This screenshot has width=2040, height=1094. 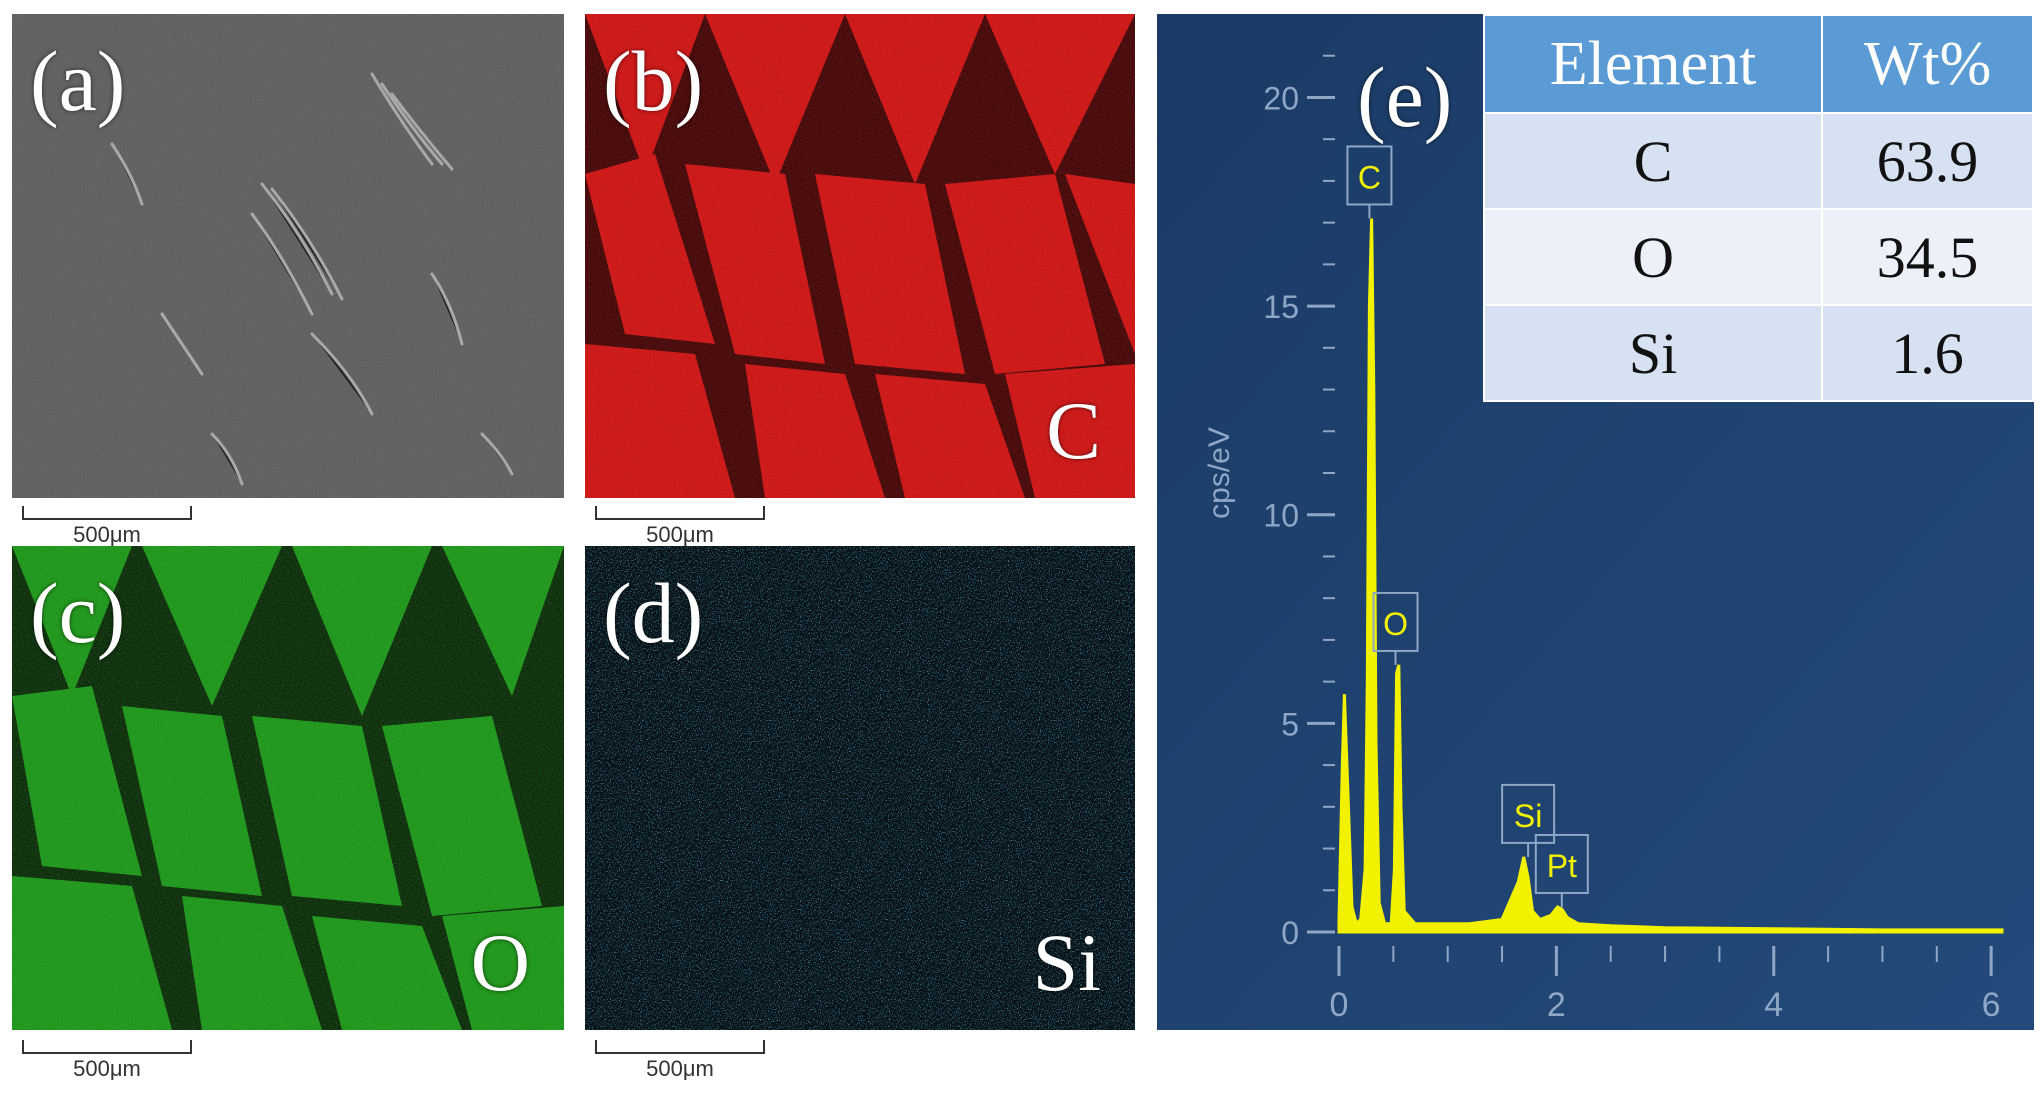 I want to click on x-tick-label: 2, so click(x=1556, y=1005).